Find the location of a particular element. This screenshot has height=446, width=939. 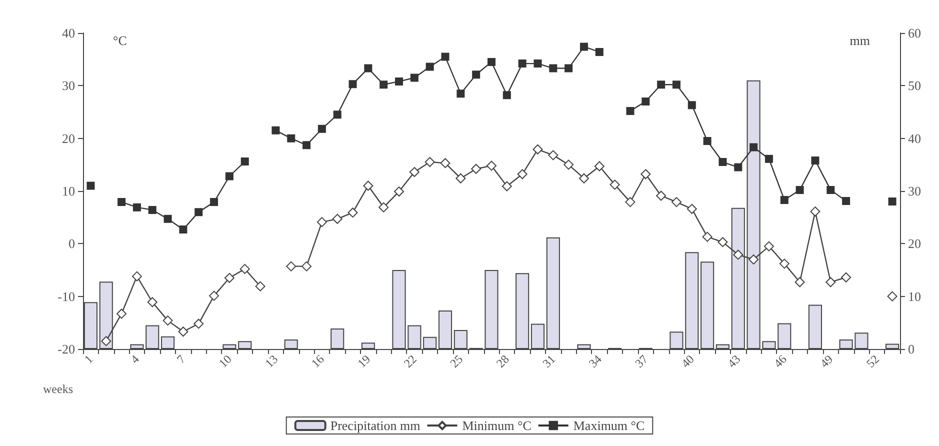

y2-axis-title: mm is located at coordinates (860, 40).